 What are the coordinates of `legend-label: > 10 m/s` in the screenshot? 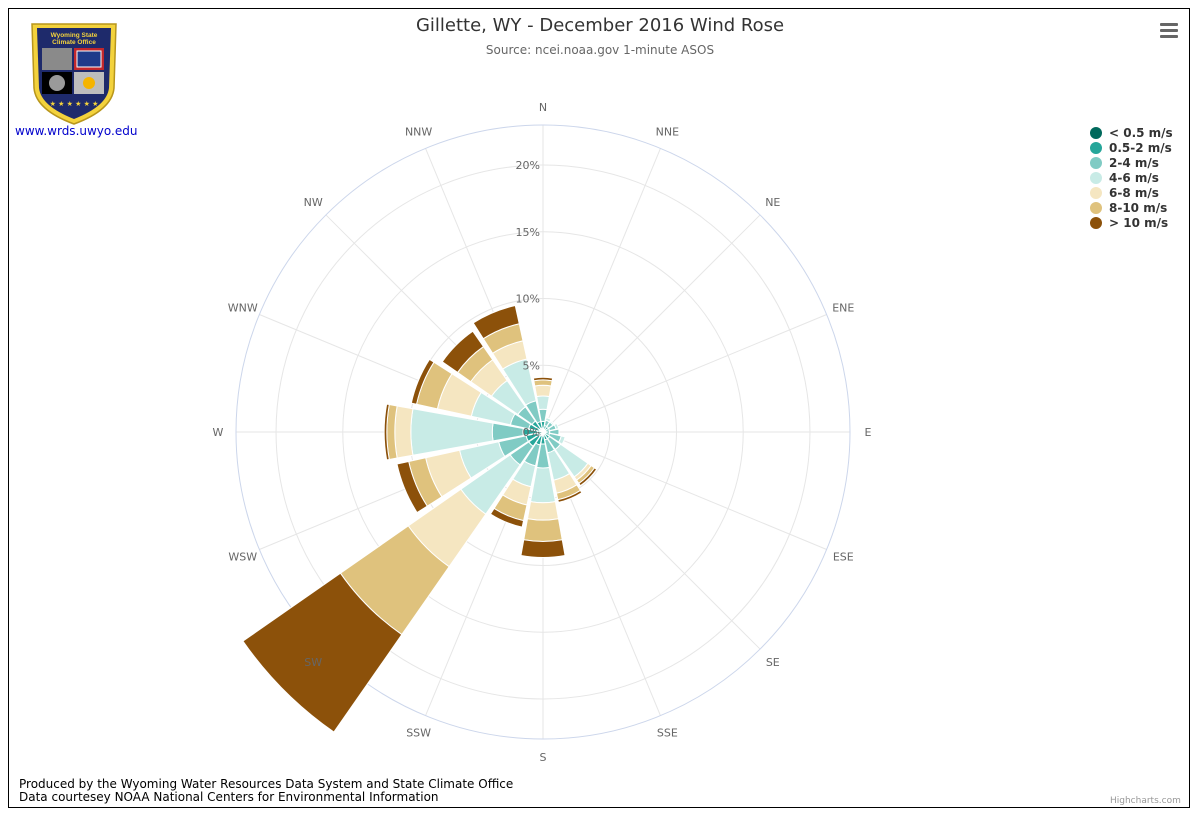 It's located at (1139, 222).